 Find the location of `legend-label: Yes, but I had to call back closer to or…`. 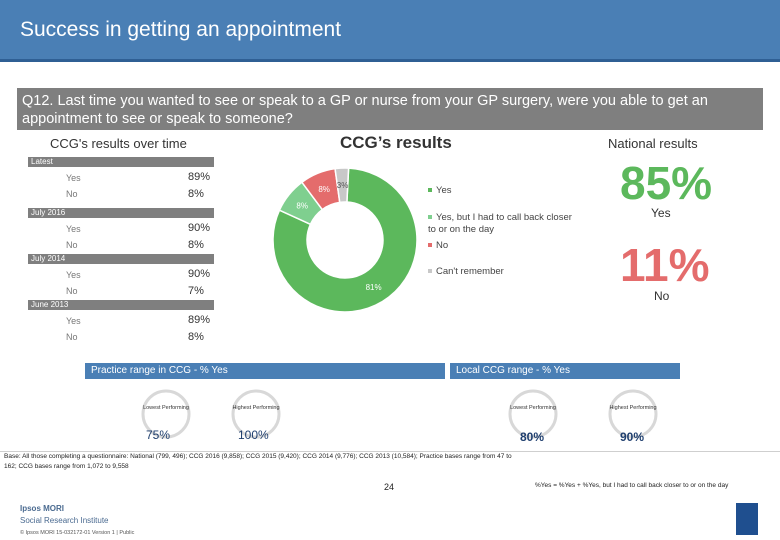

legend-label: Yes, but I had to call back closer to or… is located at coordinates (500, 223).